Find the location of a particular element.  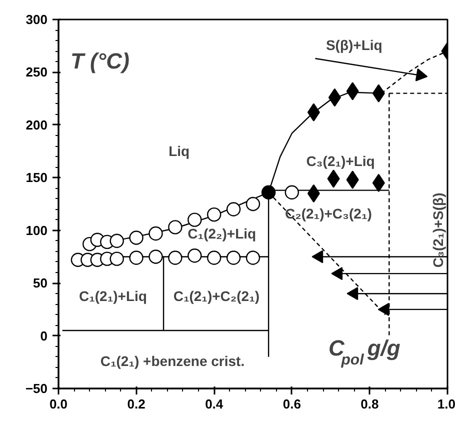

y-tick-label: 250 is located at coordinates (37, 72).